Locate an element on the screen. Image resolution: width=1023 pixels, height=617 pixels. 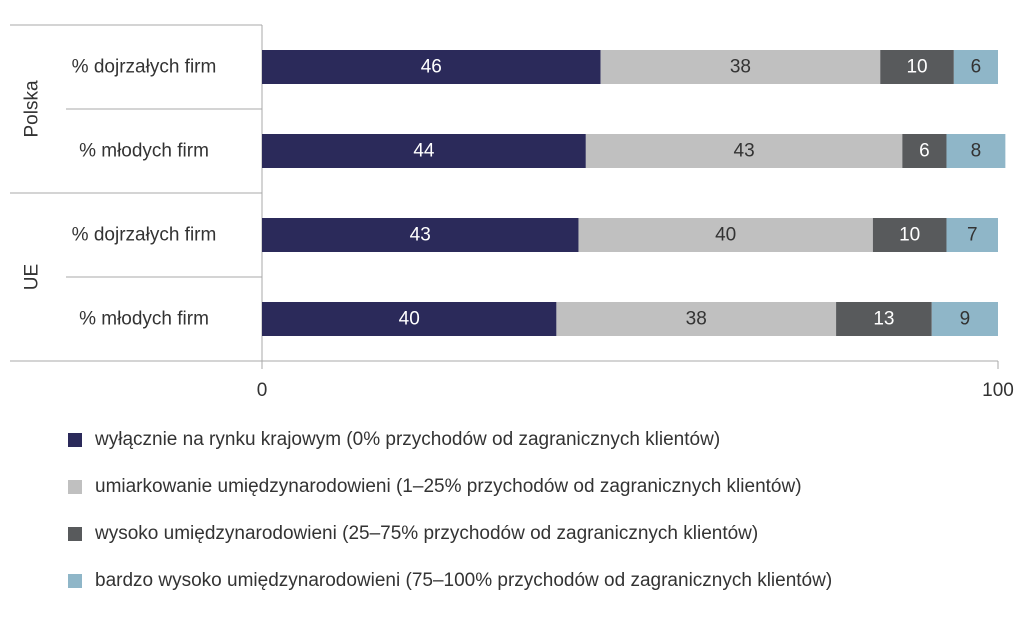
data-label: 9 is located at coordinates (965, 319).